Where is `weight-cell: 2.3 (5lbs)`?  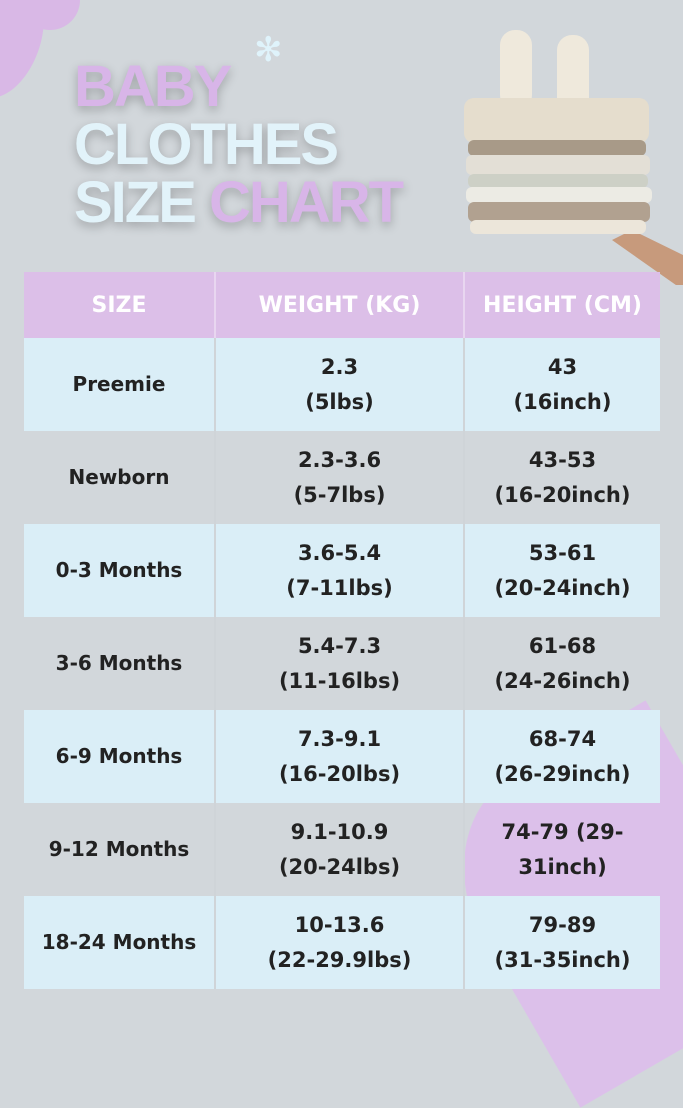 weight-cell: 2.3 (5lbs) is located at coordinates (340, 384).